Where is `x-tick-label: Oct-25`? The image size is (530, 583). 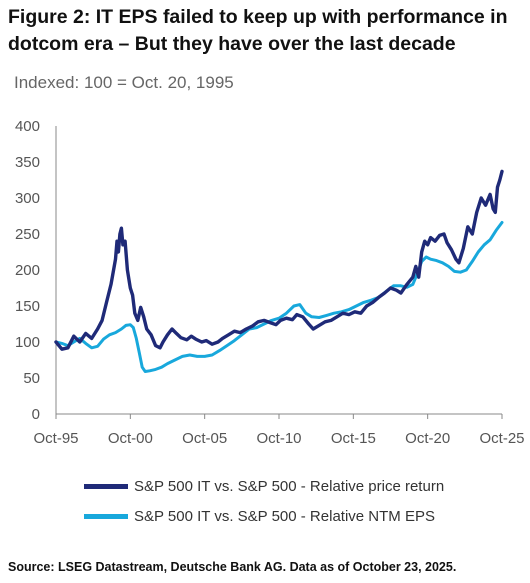 x-tick-label: Oct-25 is located at coordinates (501, 438).